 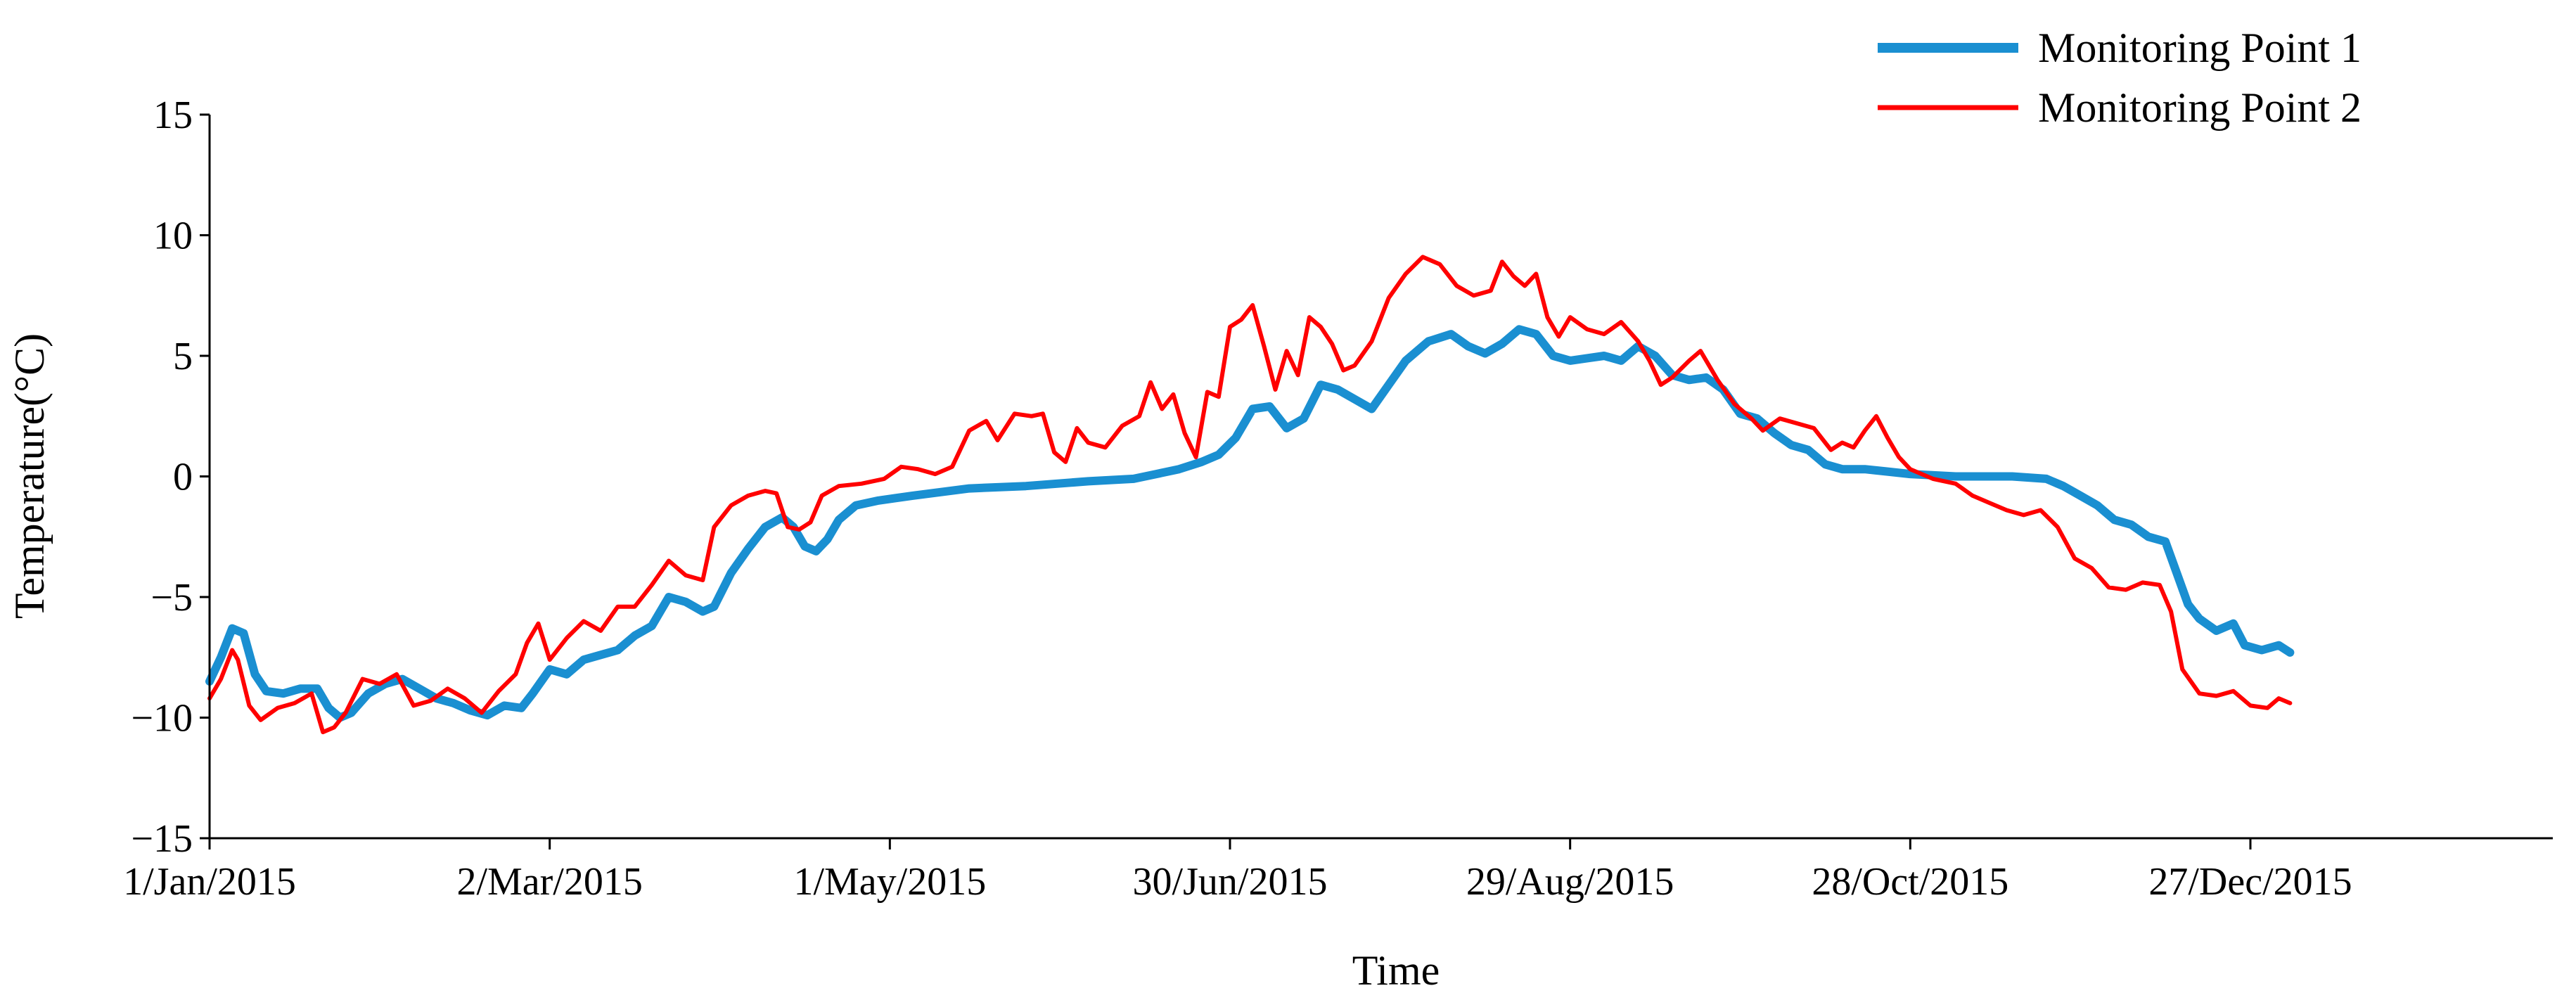 I want to click on y-tick-label-10: −10, so click(x=162, y=718).